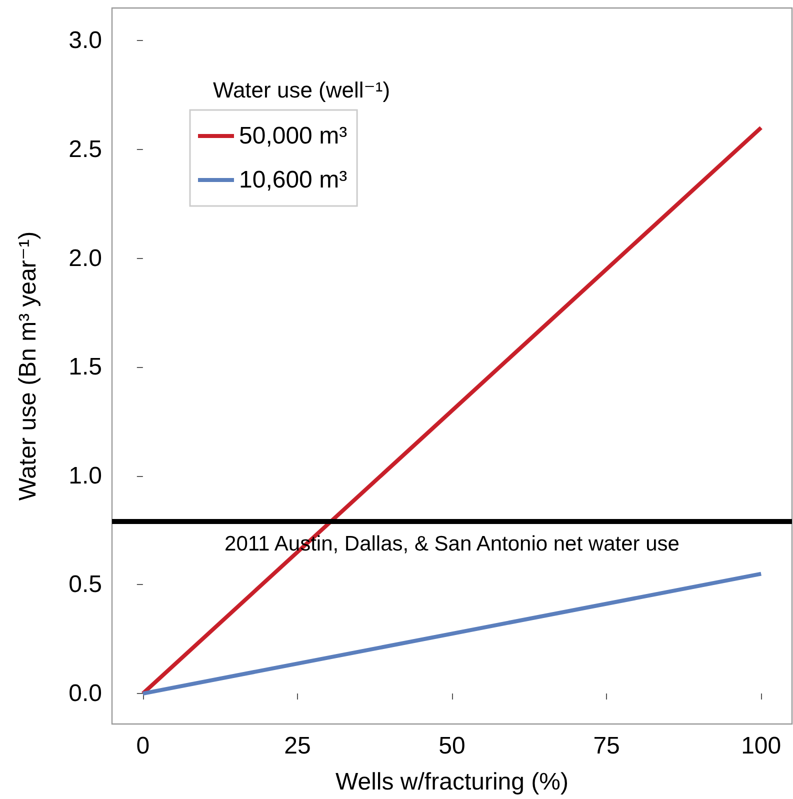 Image resolution: width=793 pixels, height=799 pixels. Describe the element at coordinates (606, 746) in the screenshot. I see `x-tick-label: 75` at that location.